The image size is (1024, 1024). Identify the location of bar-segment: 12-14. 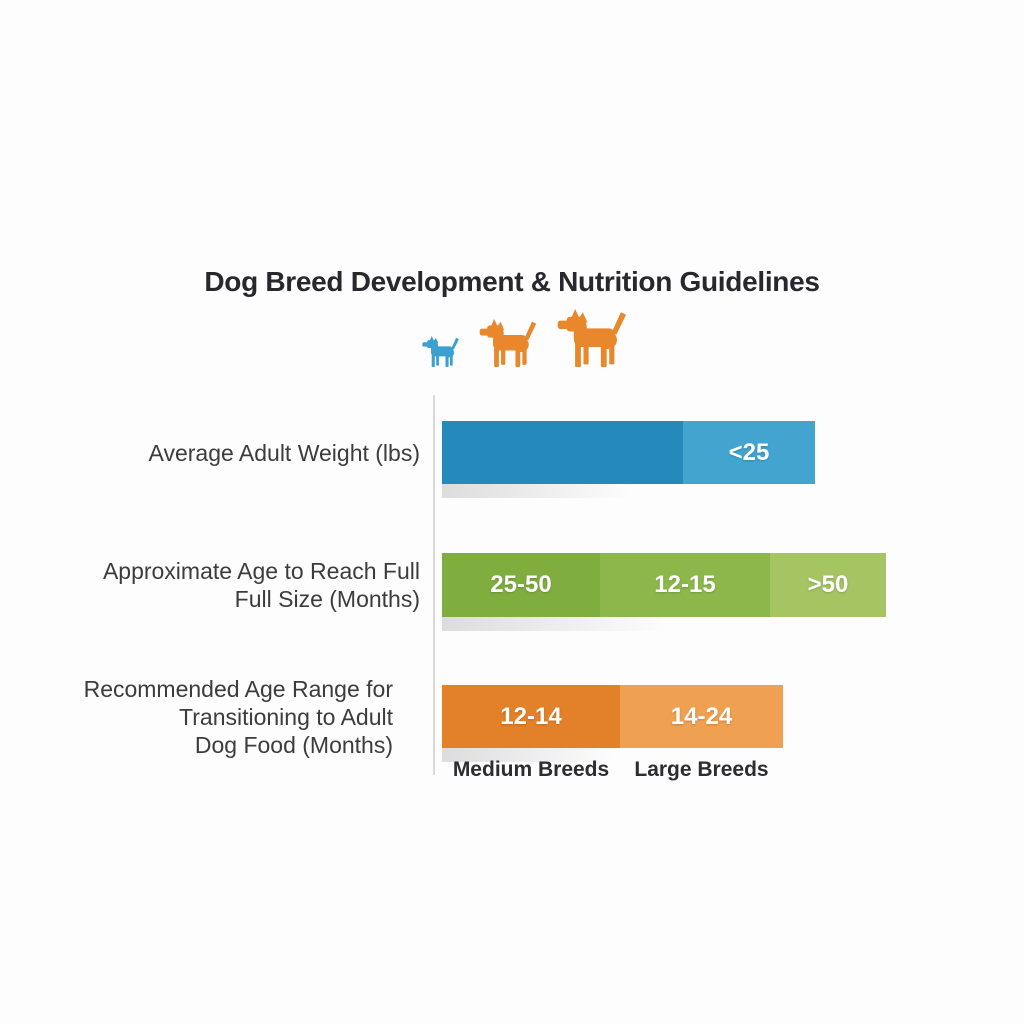
(531, 716).